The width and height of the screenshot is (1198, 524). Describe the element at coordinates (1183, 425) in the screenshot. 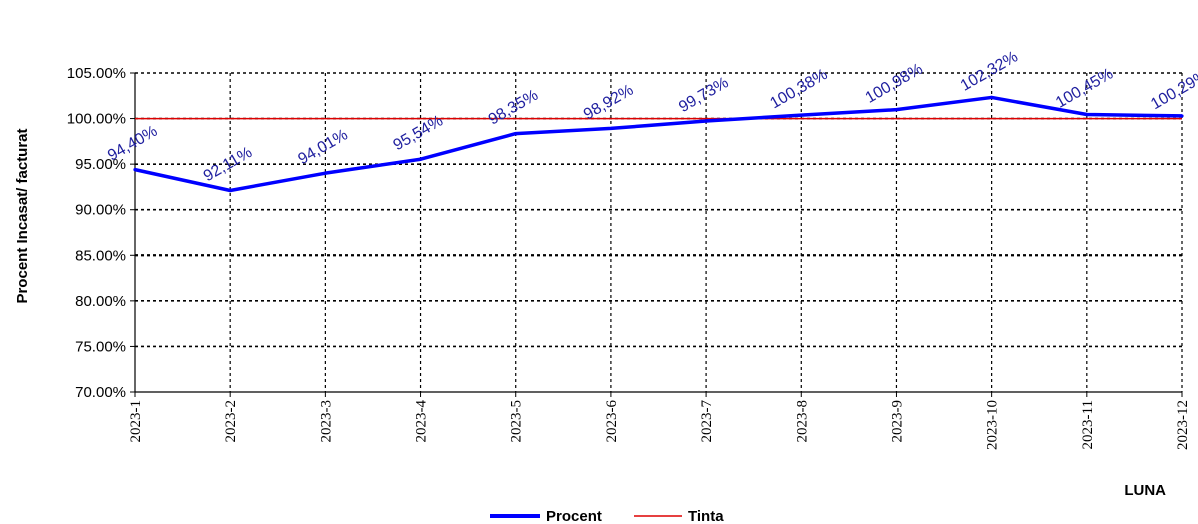

I see `x-tick-label: 2023-12` at that location.